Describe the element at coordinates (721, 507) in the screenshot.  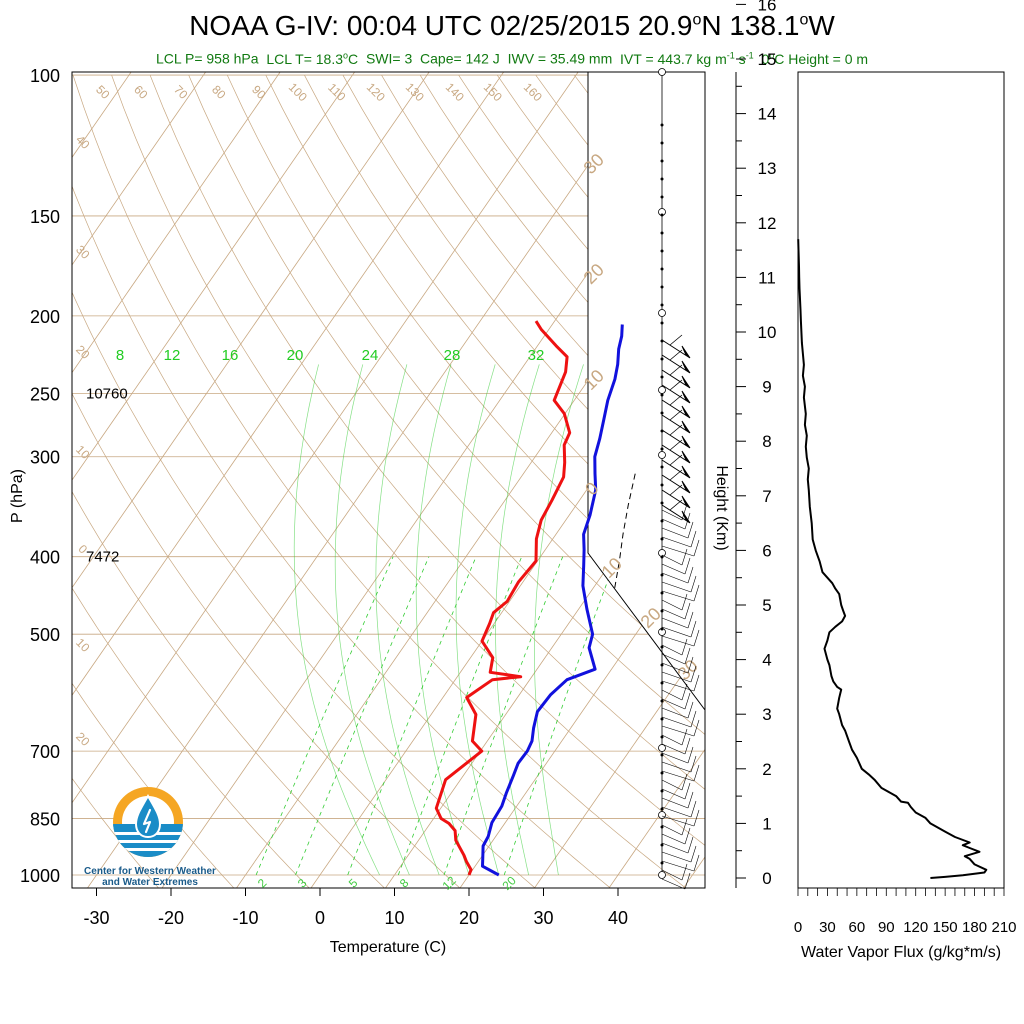
I see `height-axis-label: Height (Km)` at that location.